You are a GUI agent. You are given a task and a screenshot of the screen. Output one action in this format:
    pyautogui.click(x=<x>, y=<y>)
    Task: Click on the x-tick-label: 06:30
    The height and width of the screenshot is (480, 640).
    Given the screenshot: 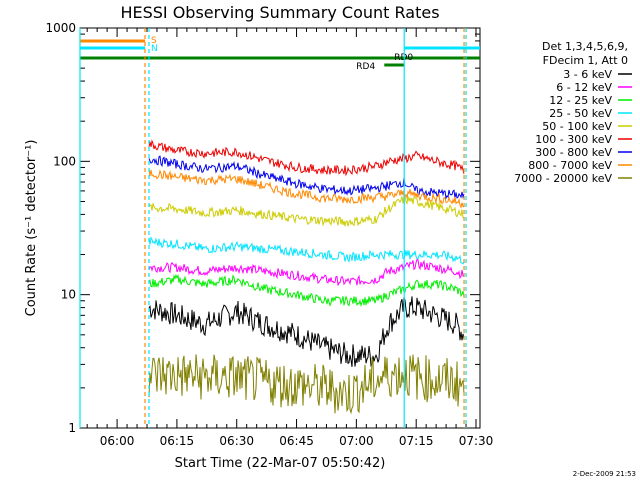 What is the action you would take?
    pyautogui.click(x=236, y=441)
    